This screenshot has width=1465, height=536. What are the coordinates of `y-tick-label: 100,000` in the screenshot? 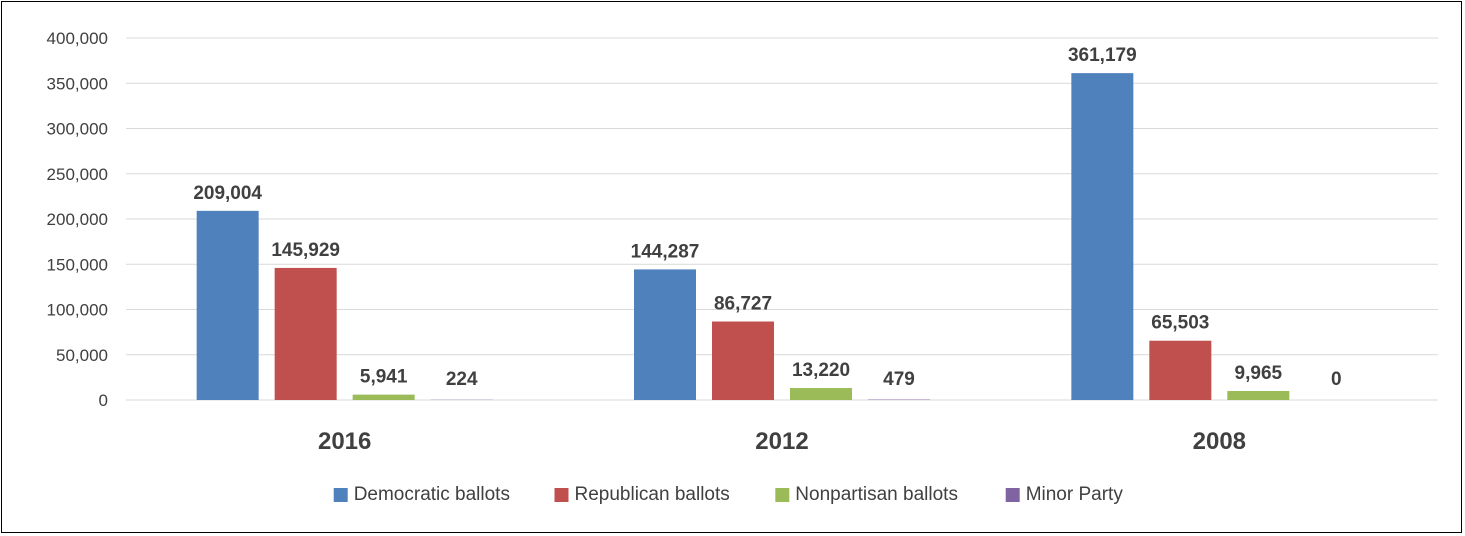 It's located at (77, 310).